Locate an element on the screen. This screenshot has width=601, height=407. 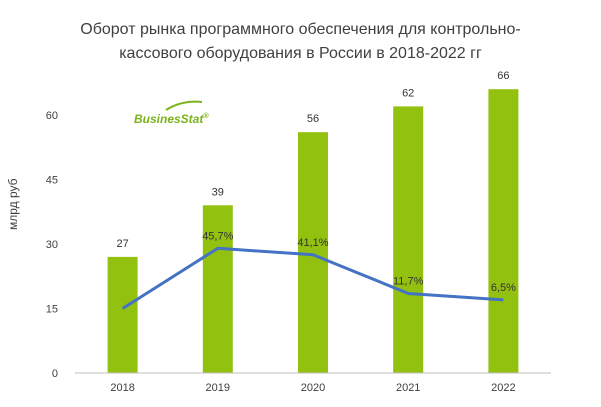
growth-label: 41,1% is located at coordinates (312, 243).